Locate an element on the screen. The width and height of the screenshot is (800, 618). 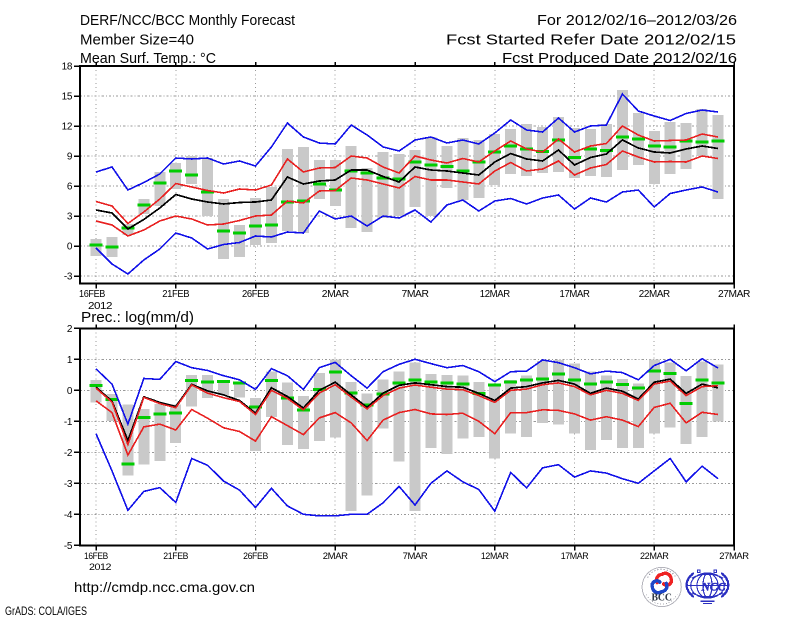
svg-text: -1 is located at coordinates (68, 422).